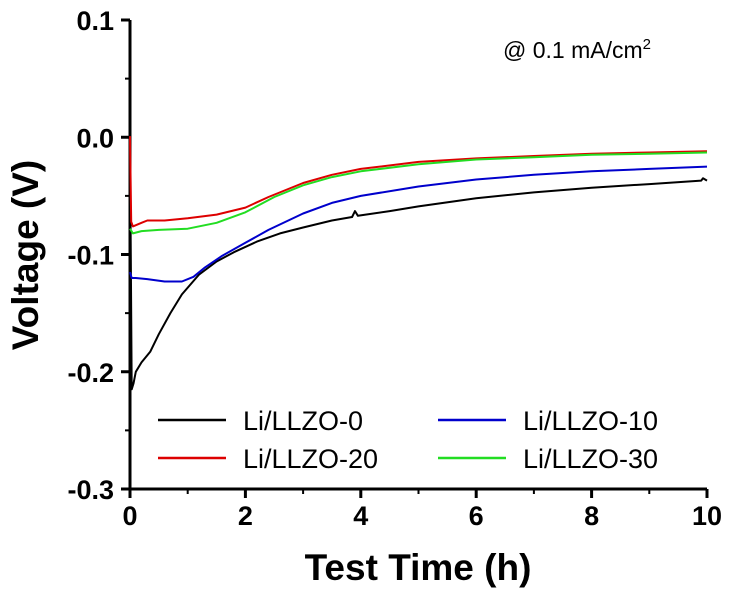  What do you see at coordinates (90, 490) in the screenshot?
I see `y-tick-label: -0.3` at bounding box center [90, 490].